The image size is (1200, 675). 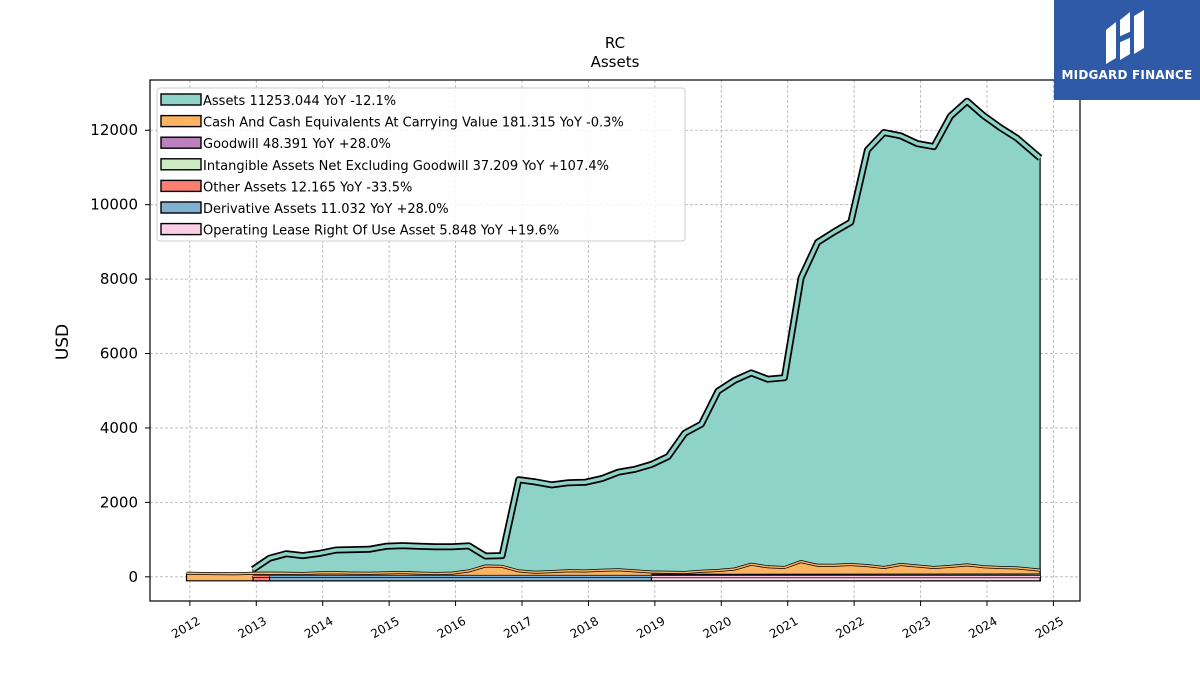 I want to click on y-tick-label: 0, so click(x=133, y=577).